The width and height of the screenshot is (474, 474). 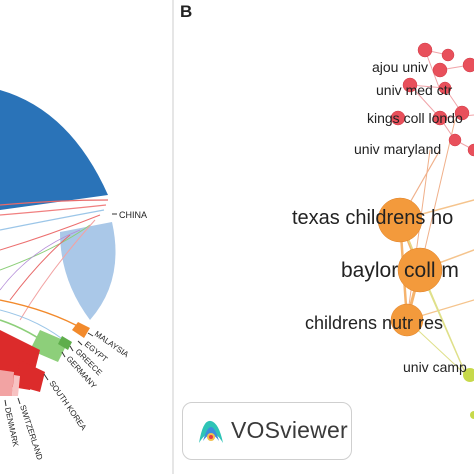 What do you see at coordinates (31, 433) in the screenshot?
I see `country-label-switzerland: SWITZERLAND` at bounding box center [31, 433].